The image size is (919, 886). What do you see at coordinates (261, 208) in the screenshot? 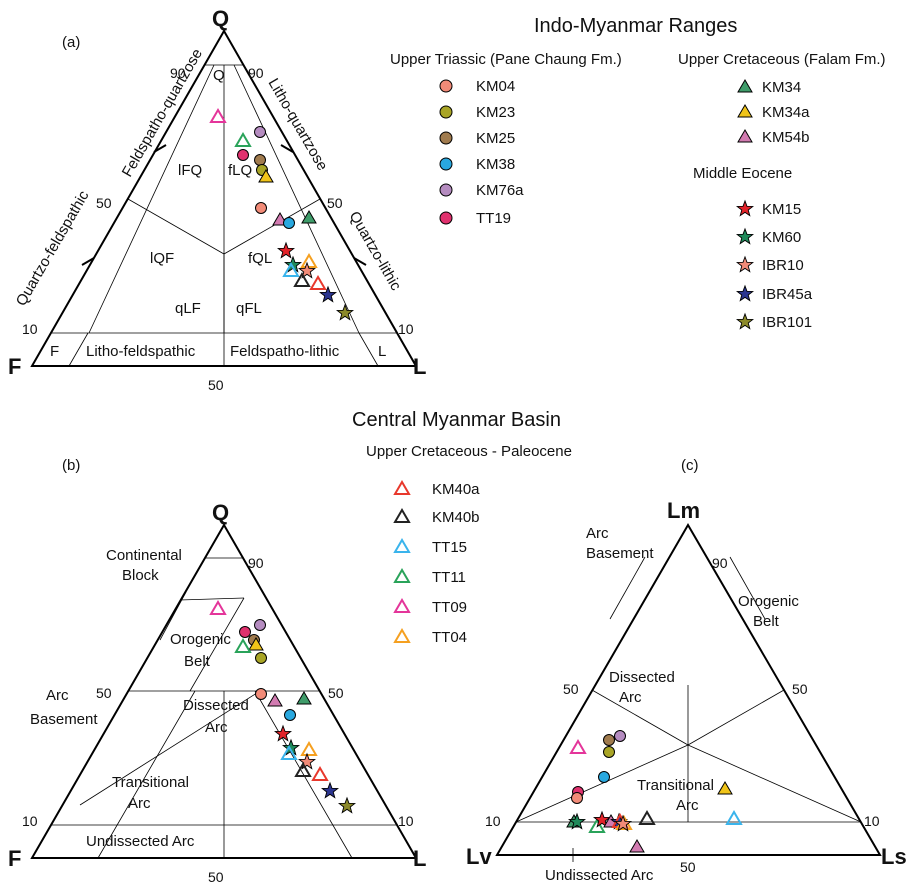
I see `marker-a-km04` at bounding box center [261, 208].